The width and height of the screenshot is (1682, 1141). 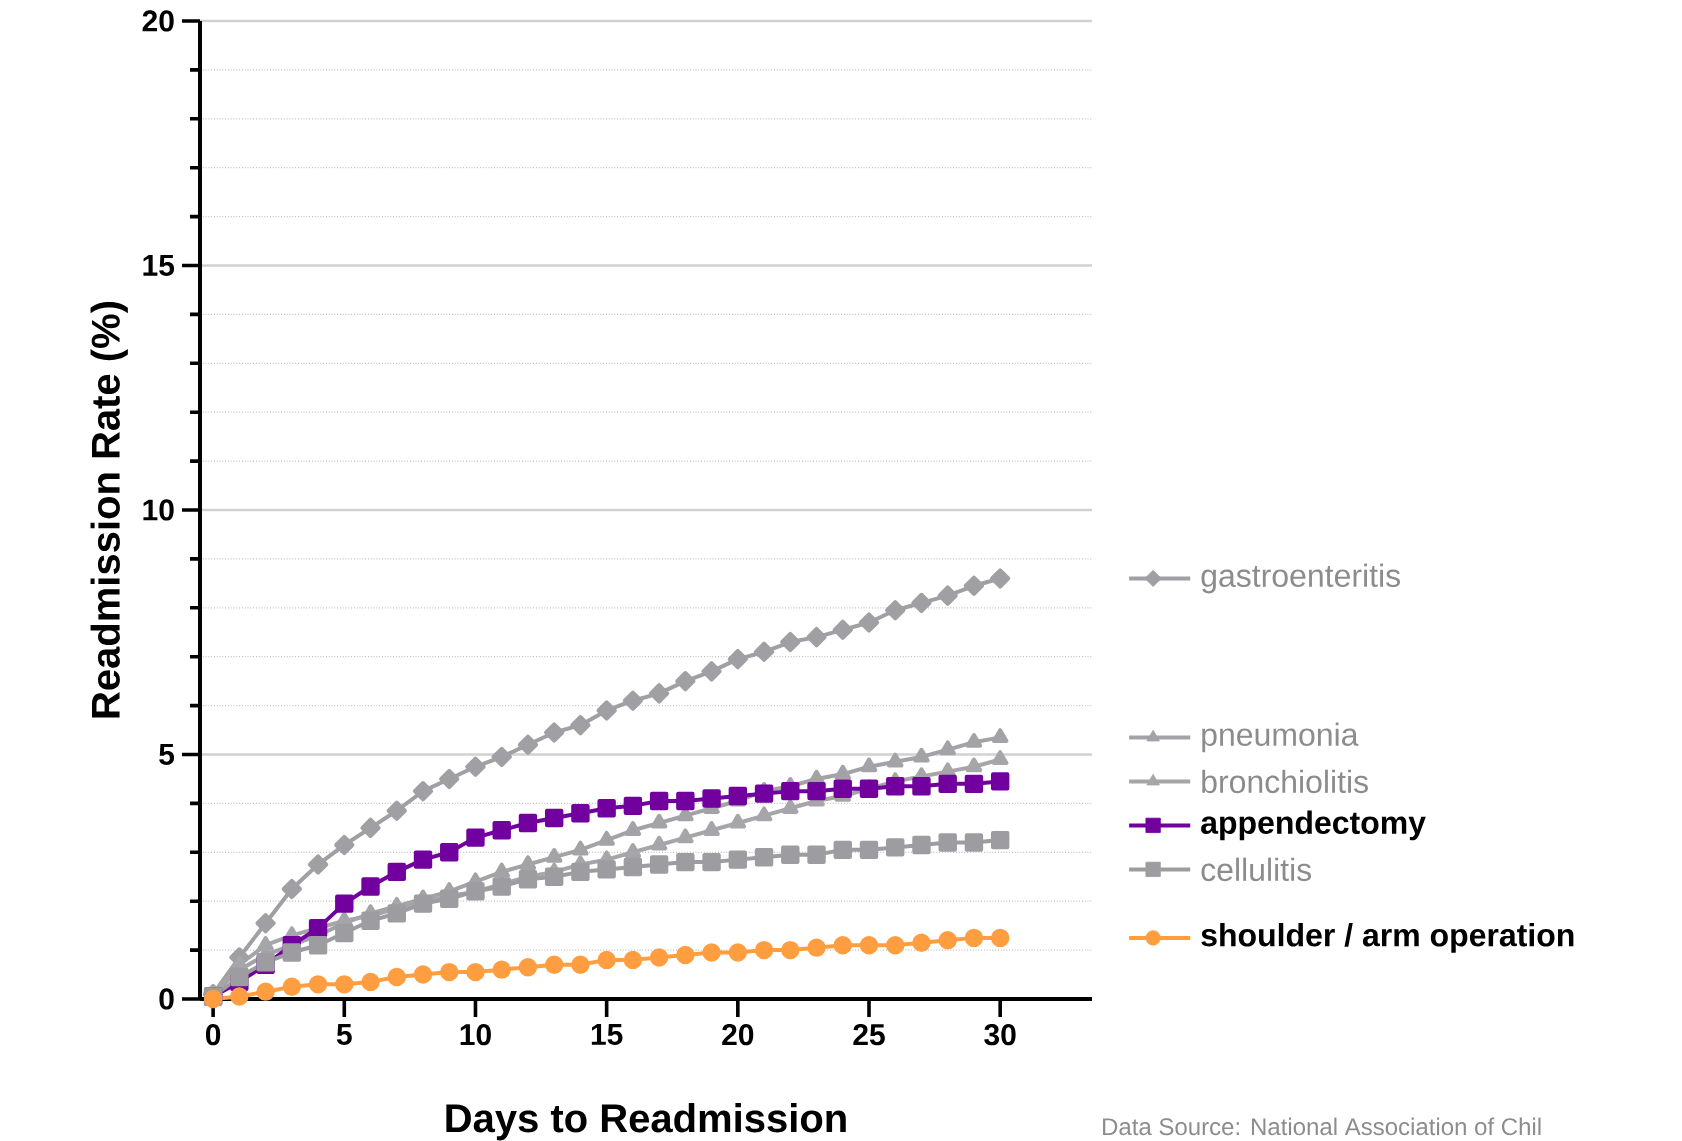 I want to click on legend-label: cellulitis, so click(x=1256, y=869).